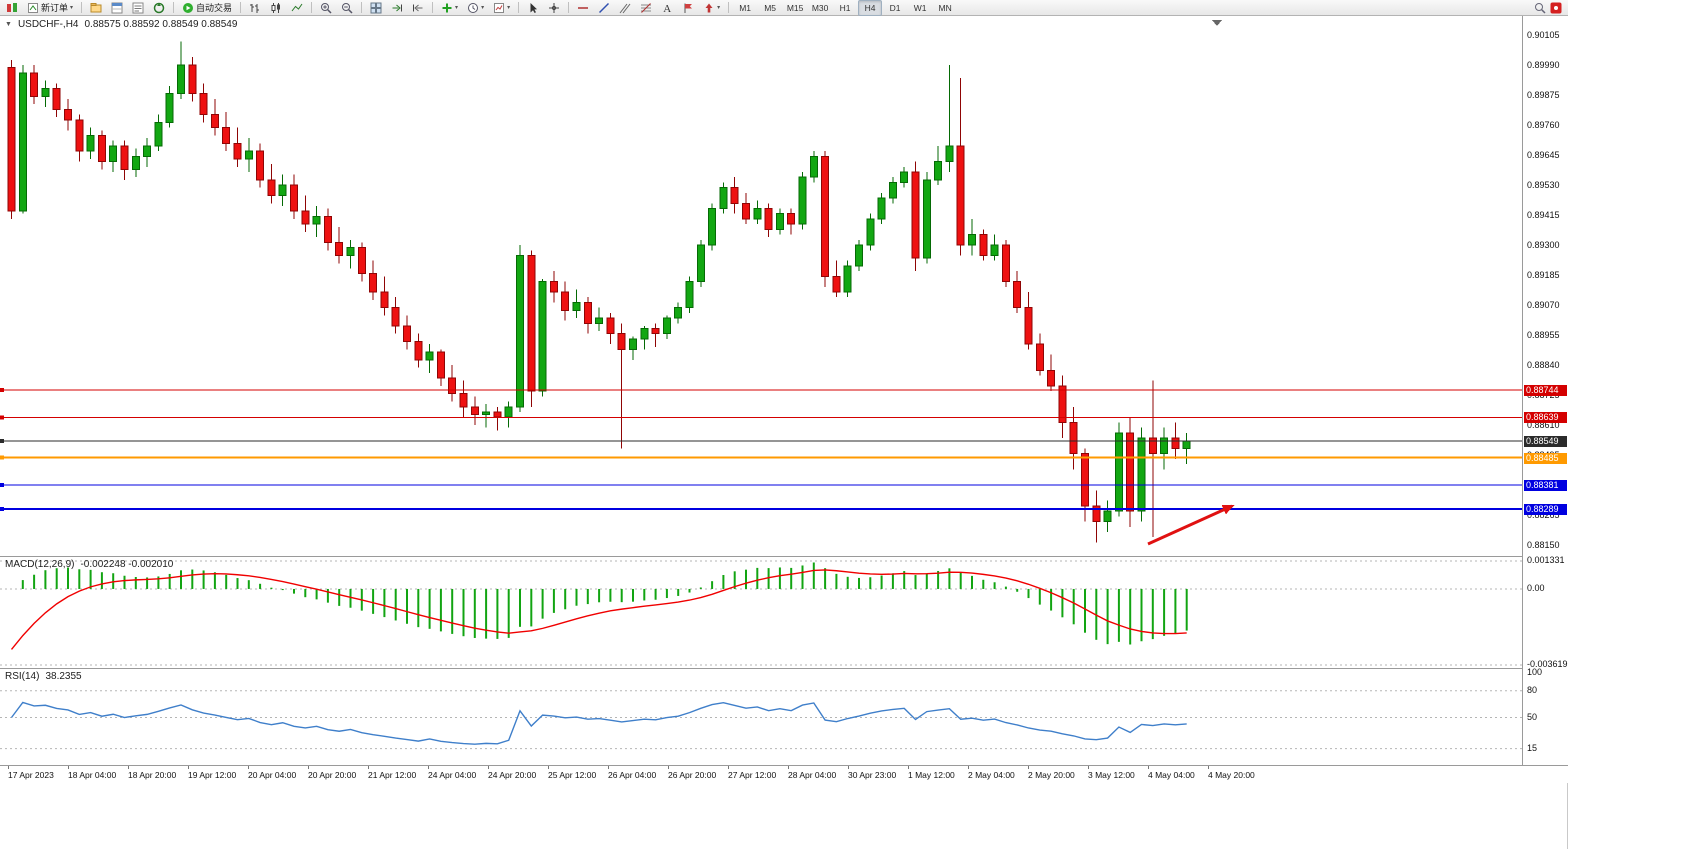 Image resolution: width=1692 pixels, height=849 pixels. I want to click on timeframe-m30-button: M30, so click(820, 7).